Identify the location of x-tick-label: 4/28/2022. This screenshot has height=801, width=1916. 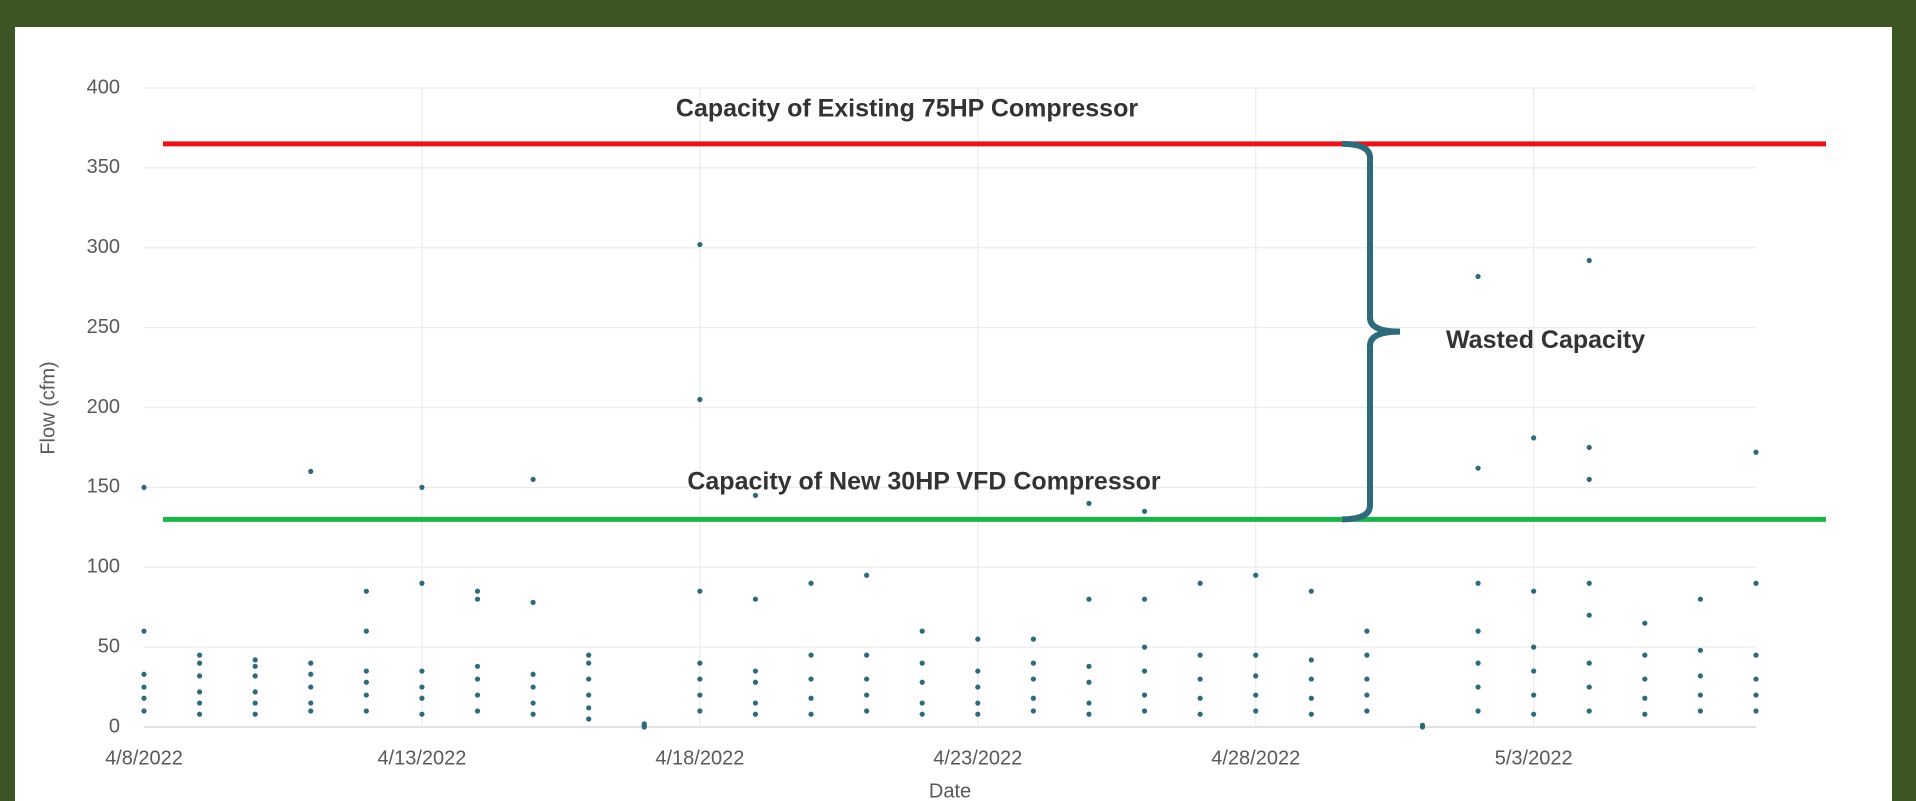
(1255, 758).